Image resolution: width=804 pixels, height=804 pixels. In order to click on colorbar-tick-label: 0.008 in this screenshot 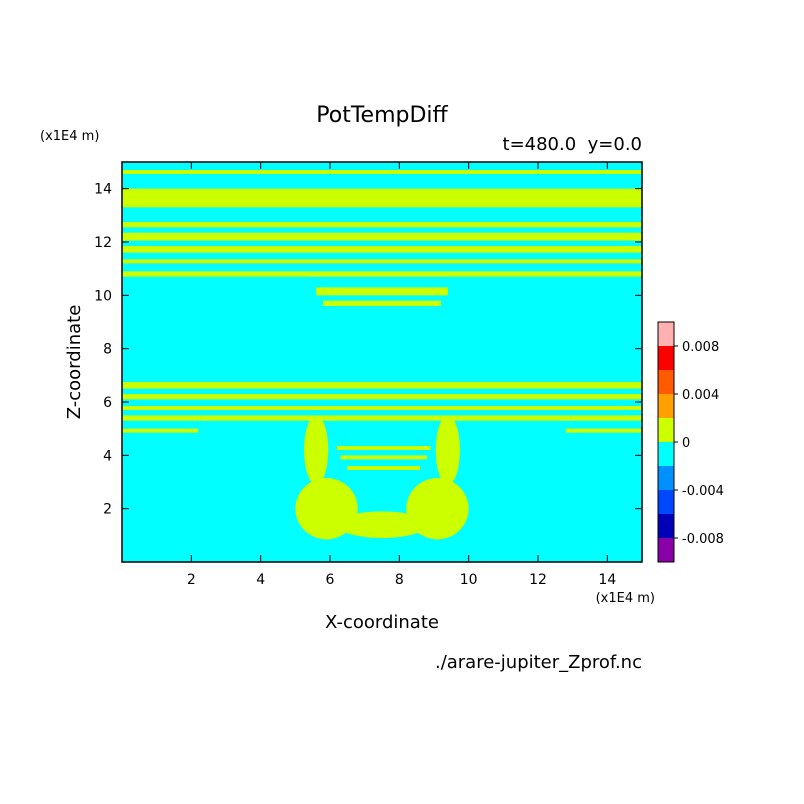, I will do `click(700, 347)`.